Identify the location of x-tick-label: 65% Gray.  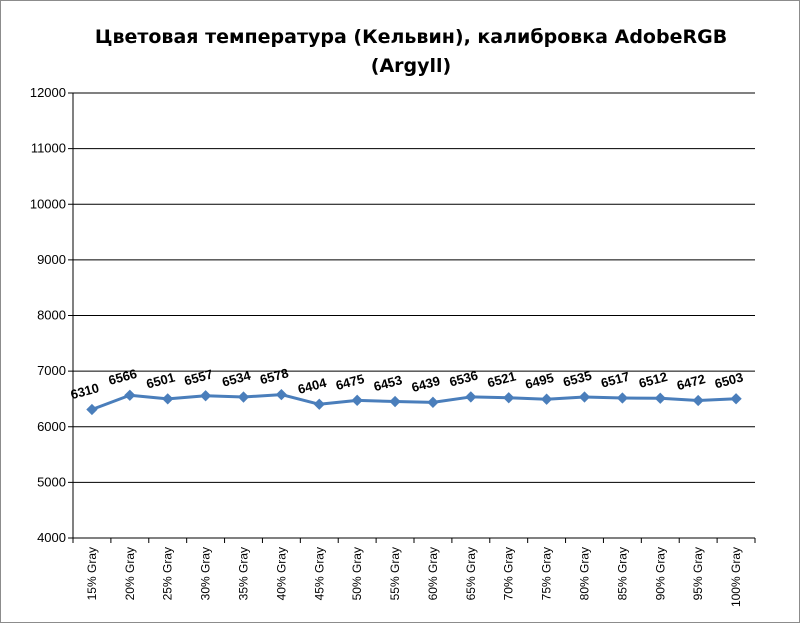
(471, 573).